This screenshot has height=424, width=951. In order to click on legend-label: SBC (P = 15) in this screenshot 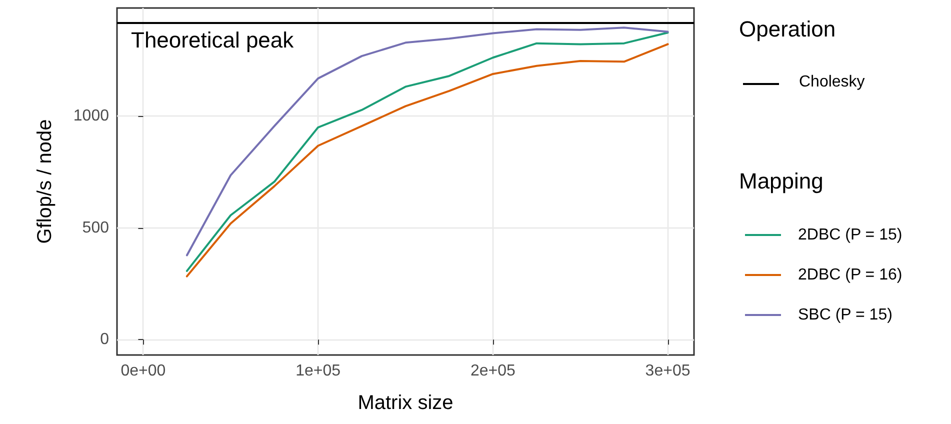, I will do `click(845, 315)`.